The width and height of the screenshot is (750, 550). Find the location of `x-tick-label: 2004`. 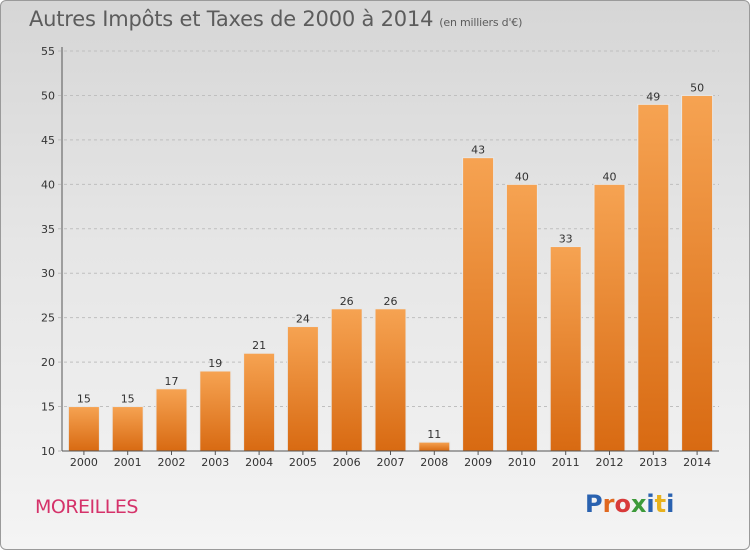

x-tick-label: 2004 is located at coordinates (259, 462).